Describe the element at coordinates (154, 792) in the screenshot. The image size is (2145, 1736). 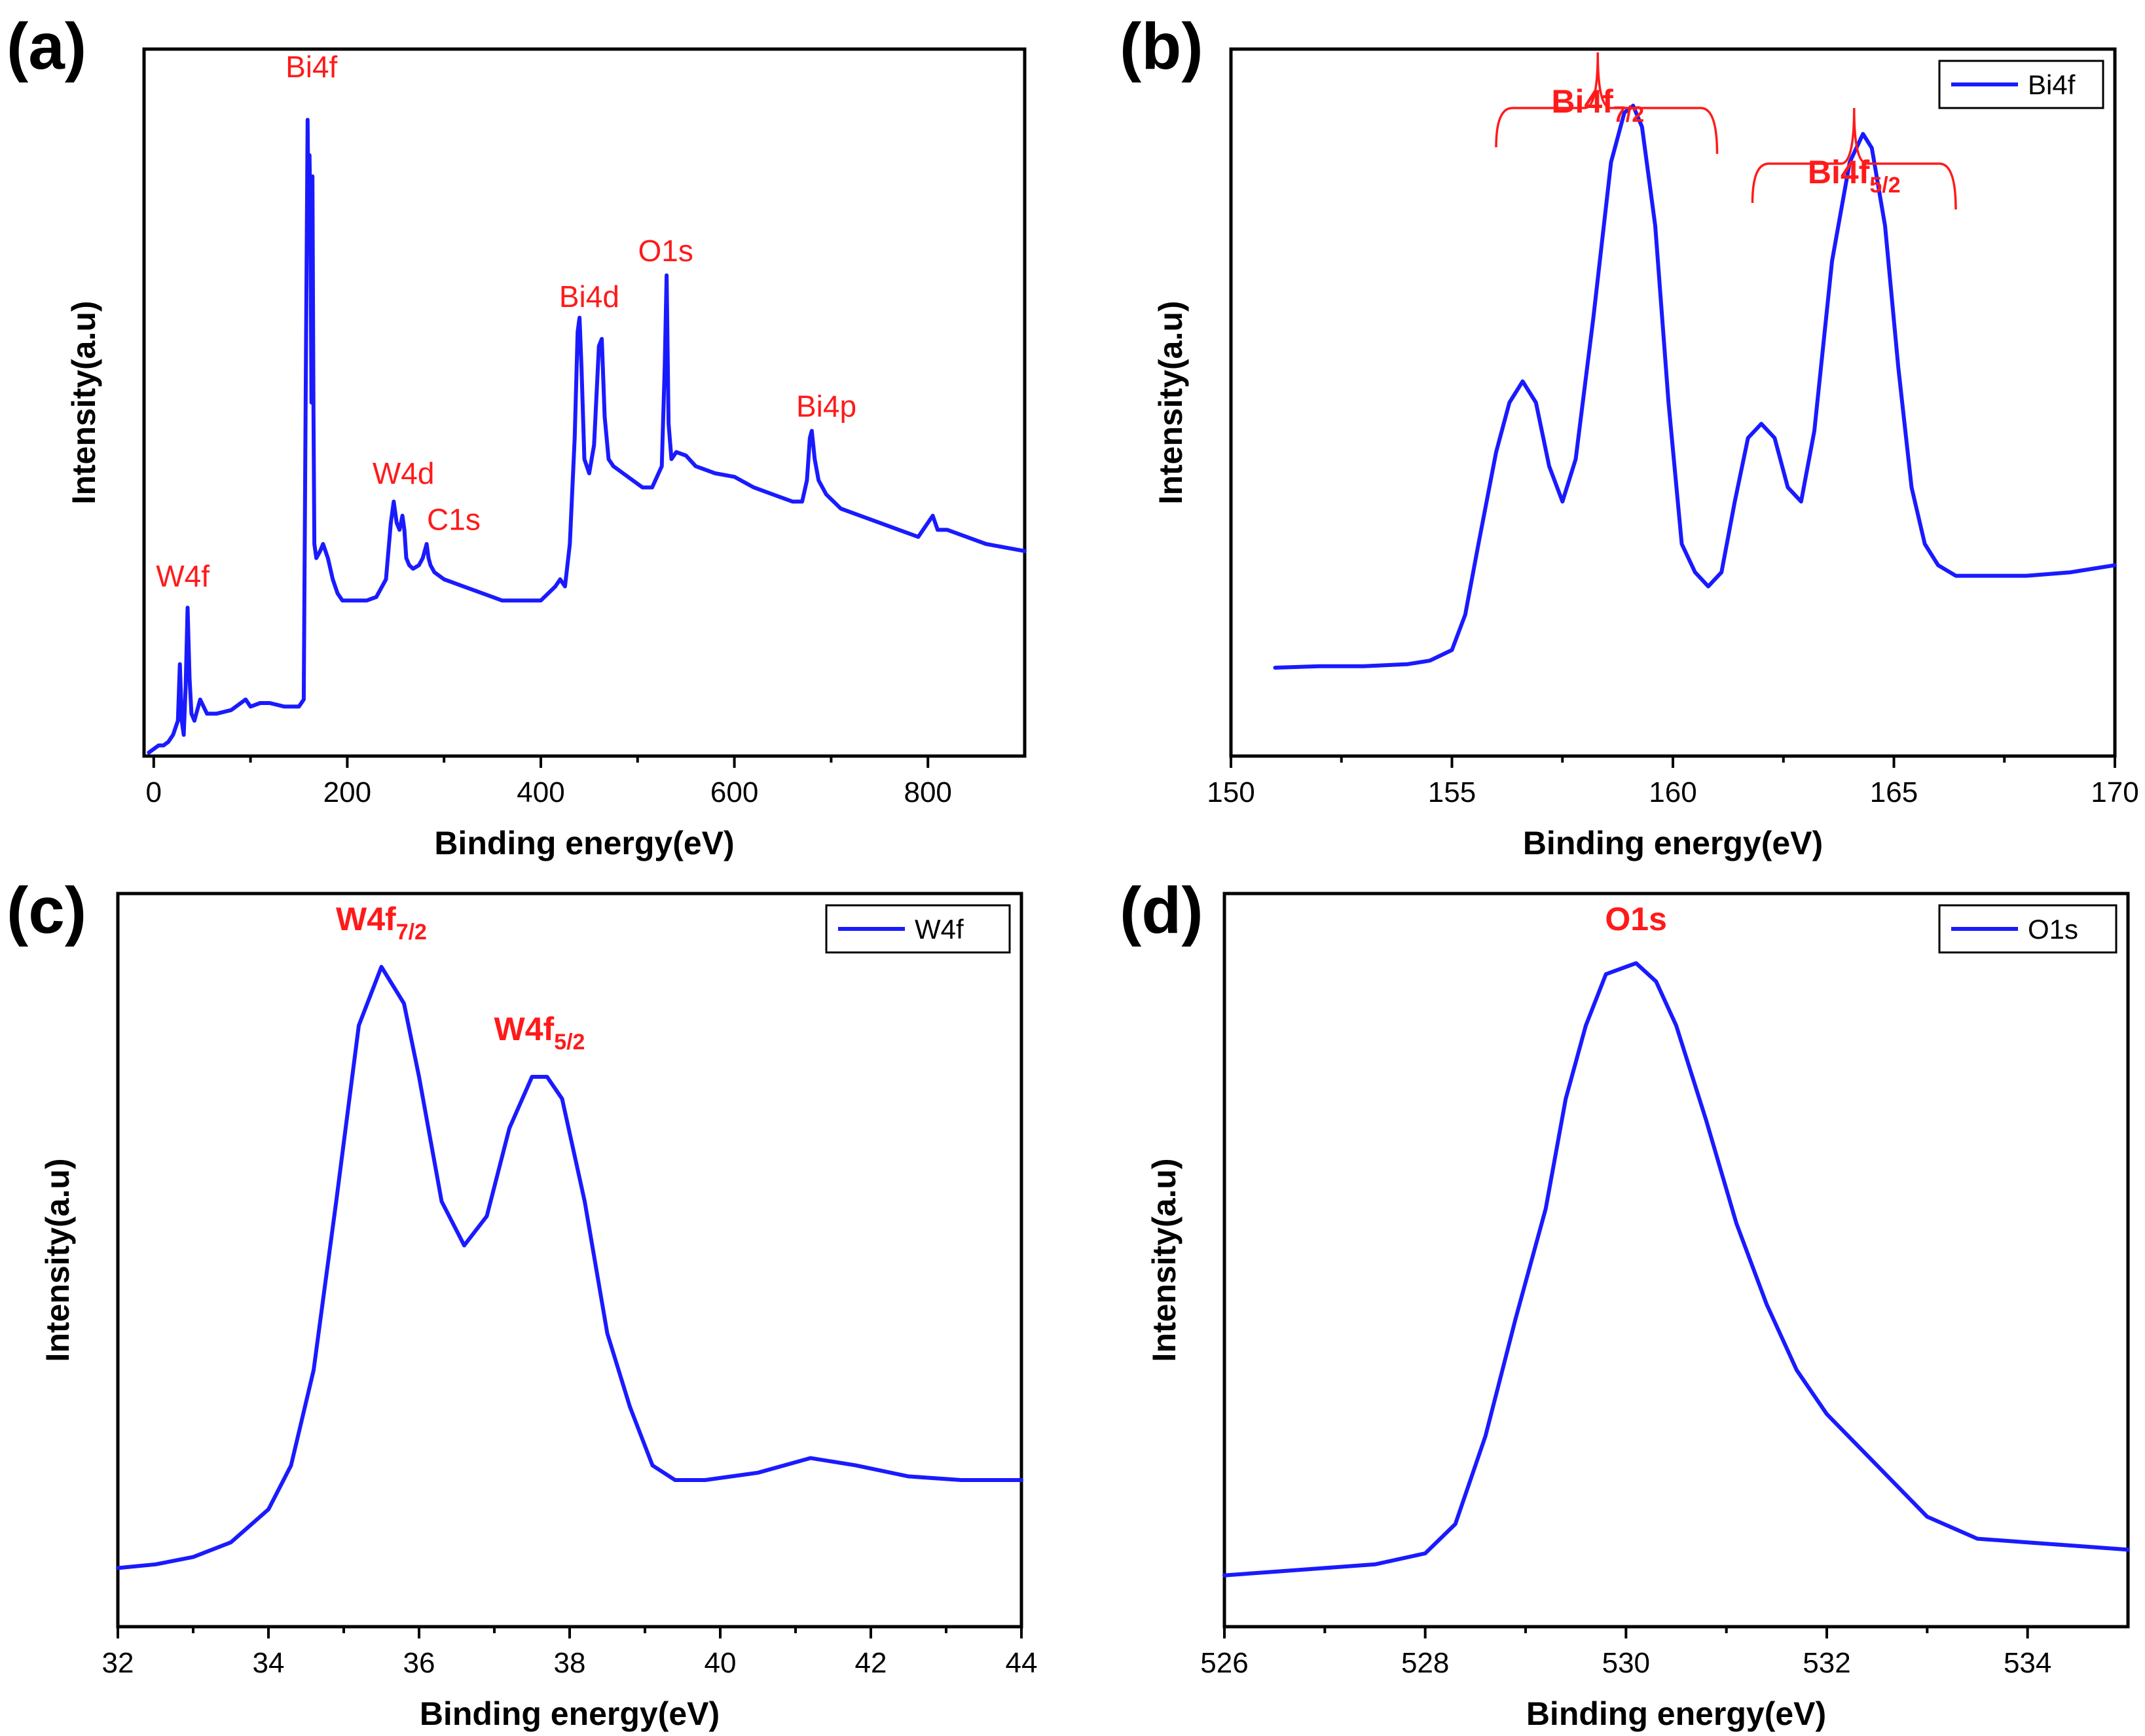
I see `x-tick-label: 0` at that location.